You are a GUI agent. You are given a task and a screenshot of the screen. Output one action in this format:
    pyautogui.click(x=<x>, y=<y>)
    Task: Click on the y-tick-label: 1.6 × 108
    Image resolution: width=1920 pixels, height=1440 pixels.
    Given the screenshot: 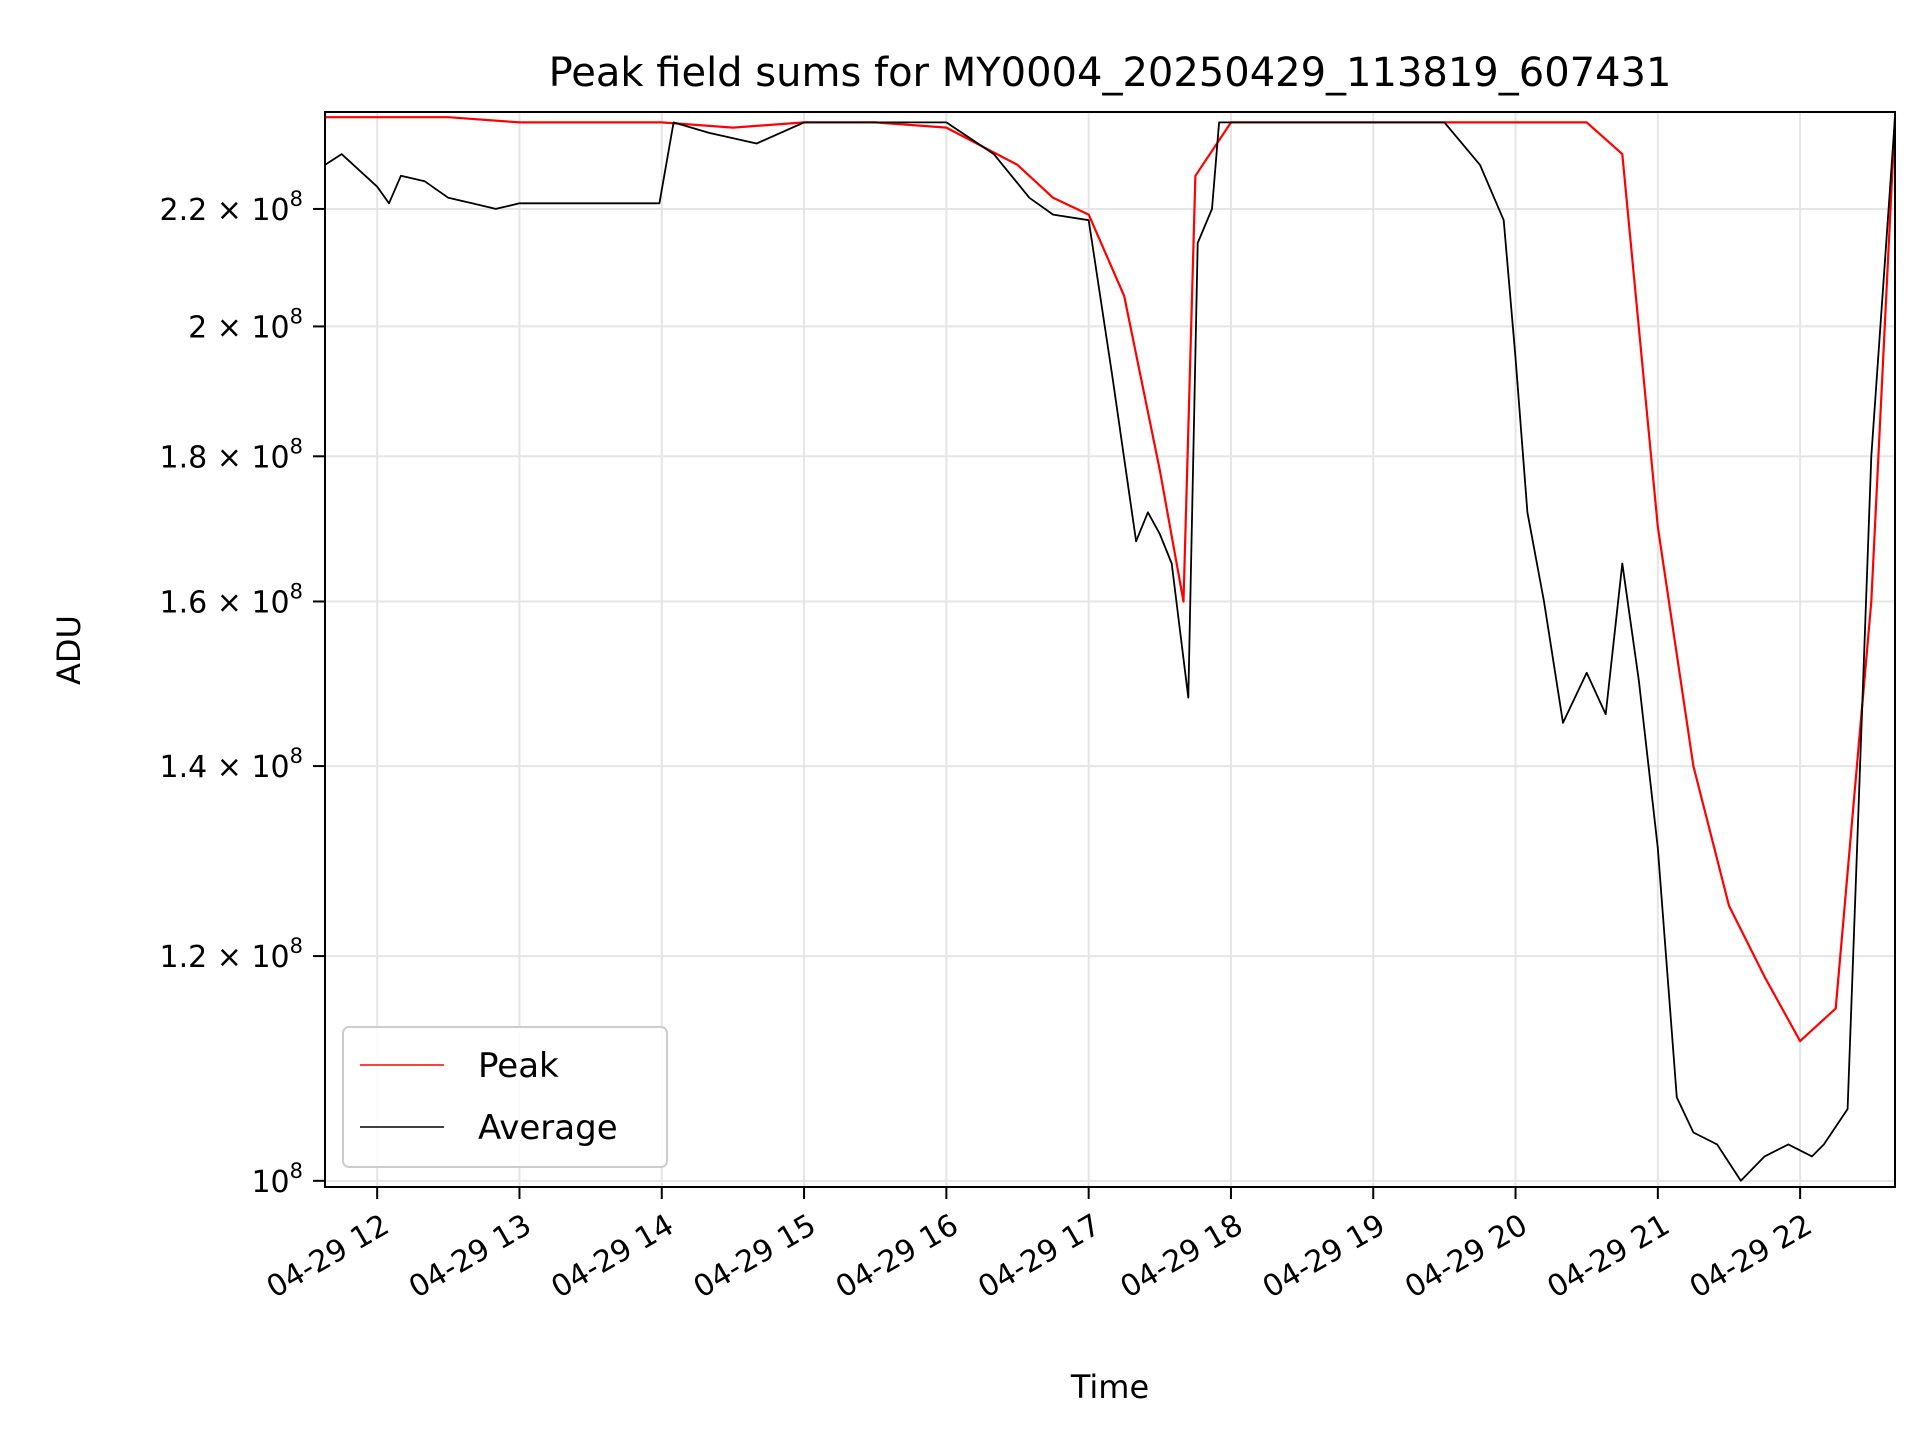 What is the action you would take?
    pyautogui.click(x=231, y=599)
    